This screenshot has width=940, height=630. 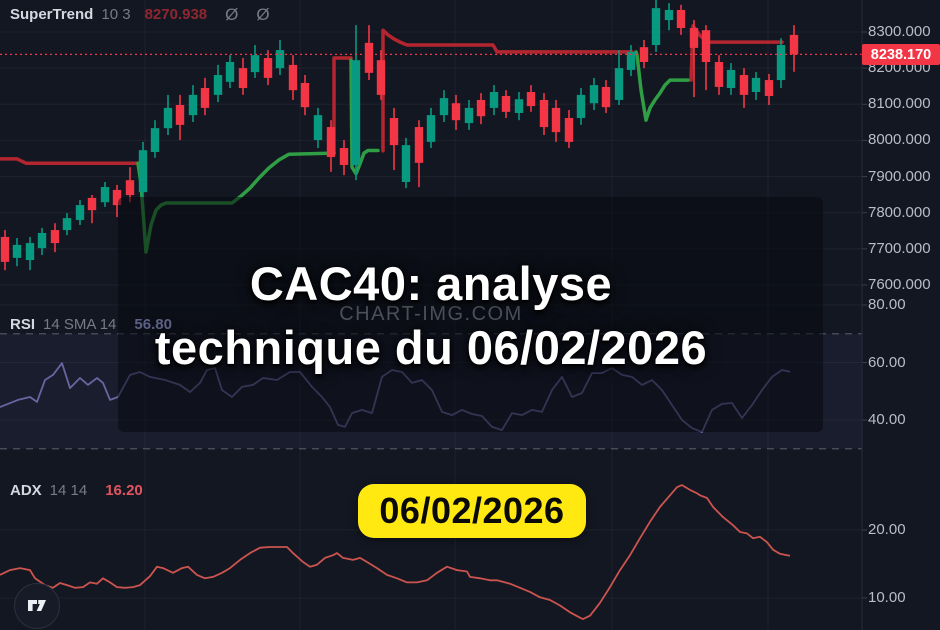 What do you see at coordinates (52, 14) in the screenshot?
I see `supertrend-name: SuperTrend` at bounding box center [52, 14].